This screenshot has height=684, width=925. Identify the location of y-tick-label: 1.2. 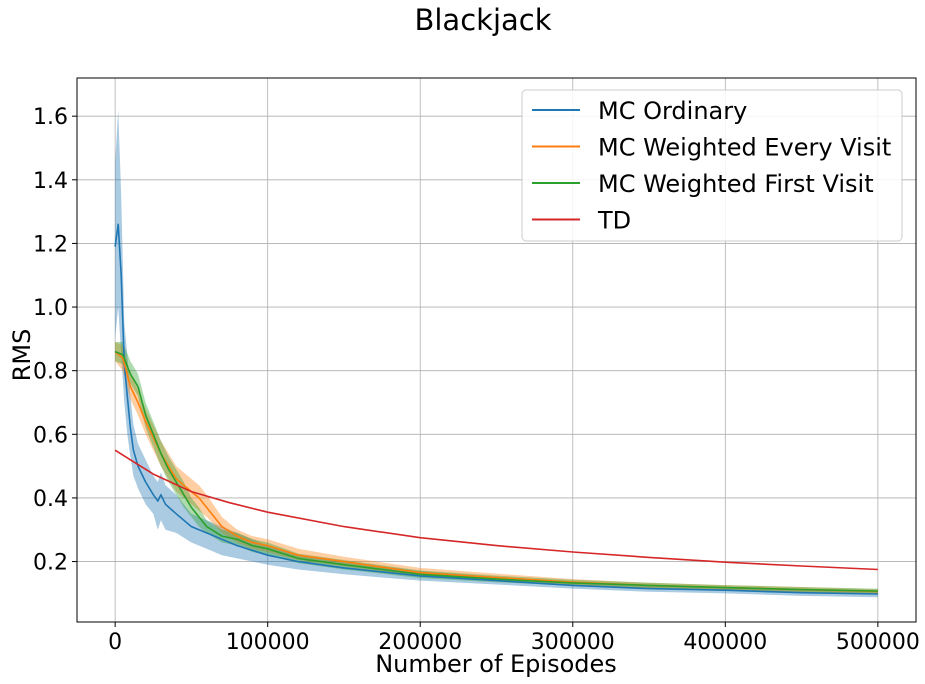
(50, 244).